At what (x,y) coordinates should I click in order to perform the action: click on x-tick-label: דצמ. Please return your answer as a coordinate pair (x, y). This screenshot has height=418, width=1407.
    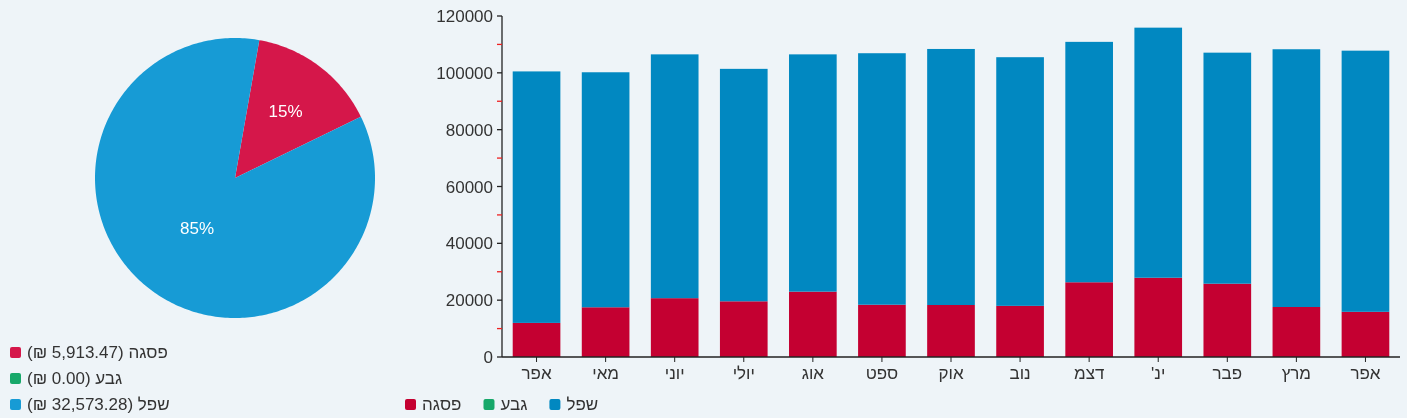
    Looking at the image, I should click on (1089, 373).